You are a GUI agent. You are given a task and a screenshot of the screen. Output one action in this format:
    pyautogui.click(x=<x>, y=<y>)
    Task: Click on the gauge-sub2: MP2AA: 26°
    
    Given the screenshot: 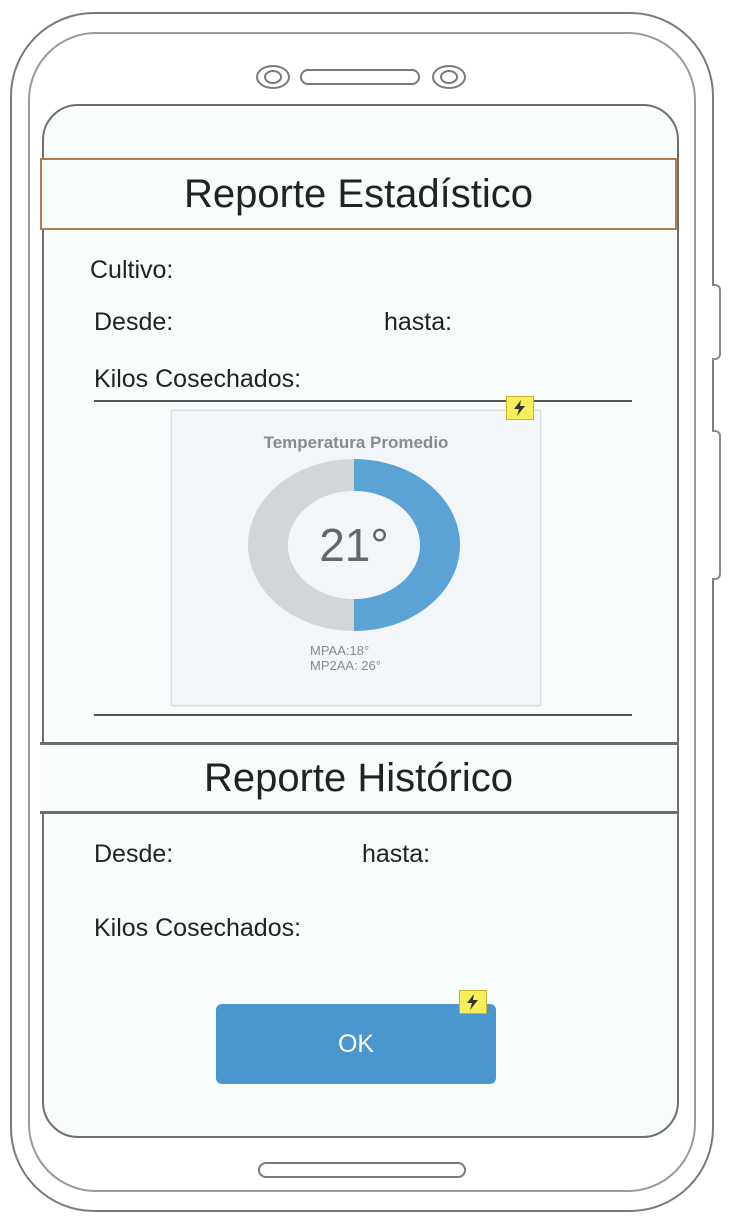 What is the action you would take?
    pyautogui.click(x=345, y=665)
    